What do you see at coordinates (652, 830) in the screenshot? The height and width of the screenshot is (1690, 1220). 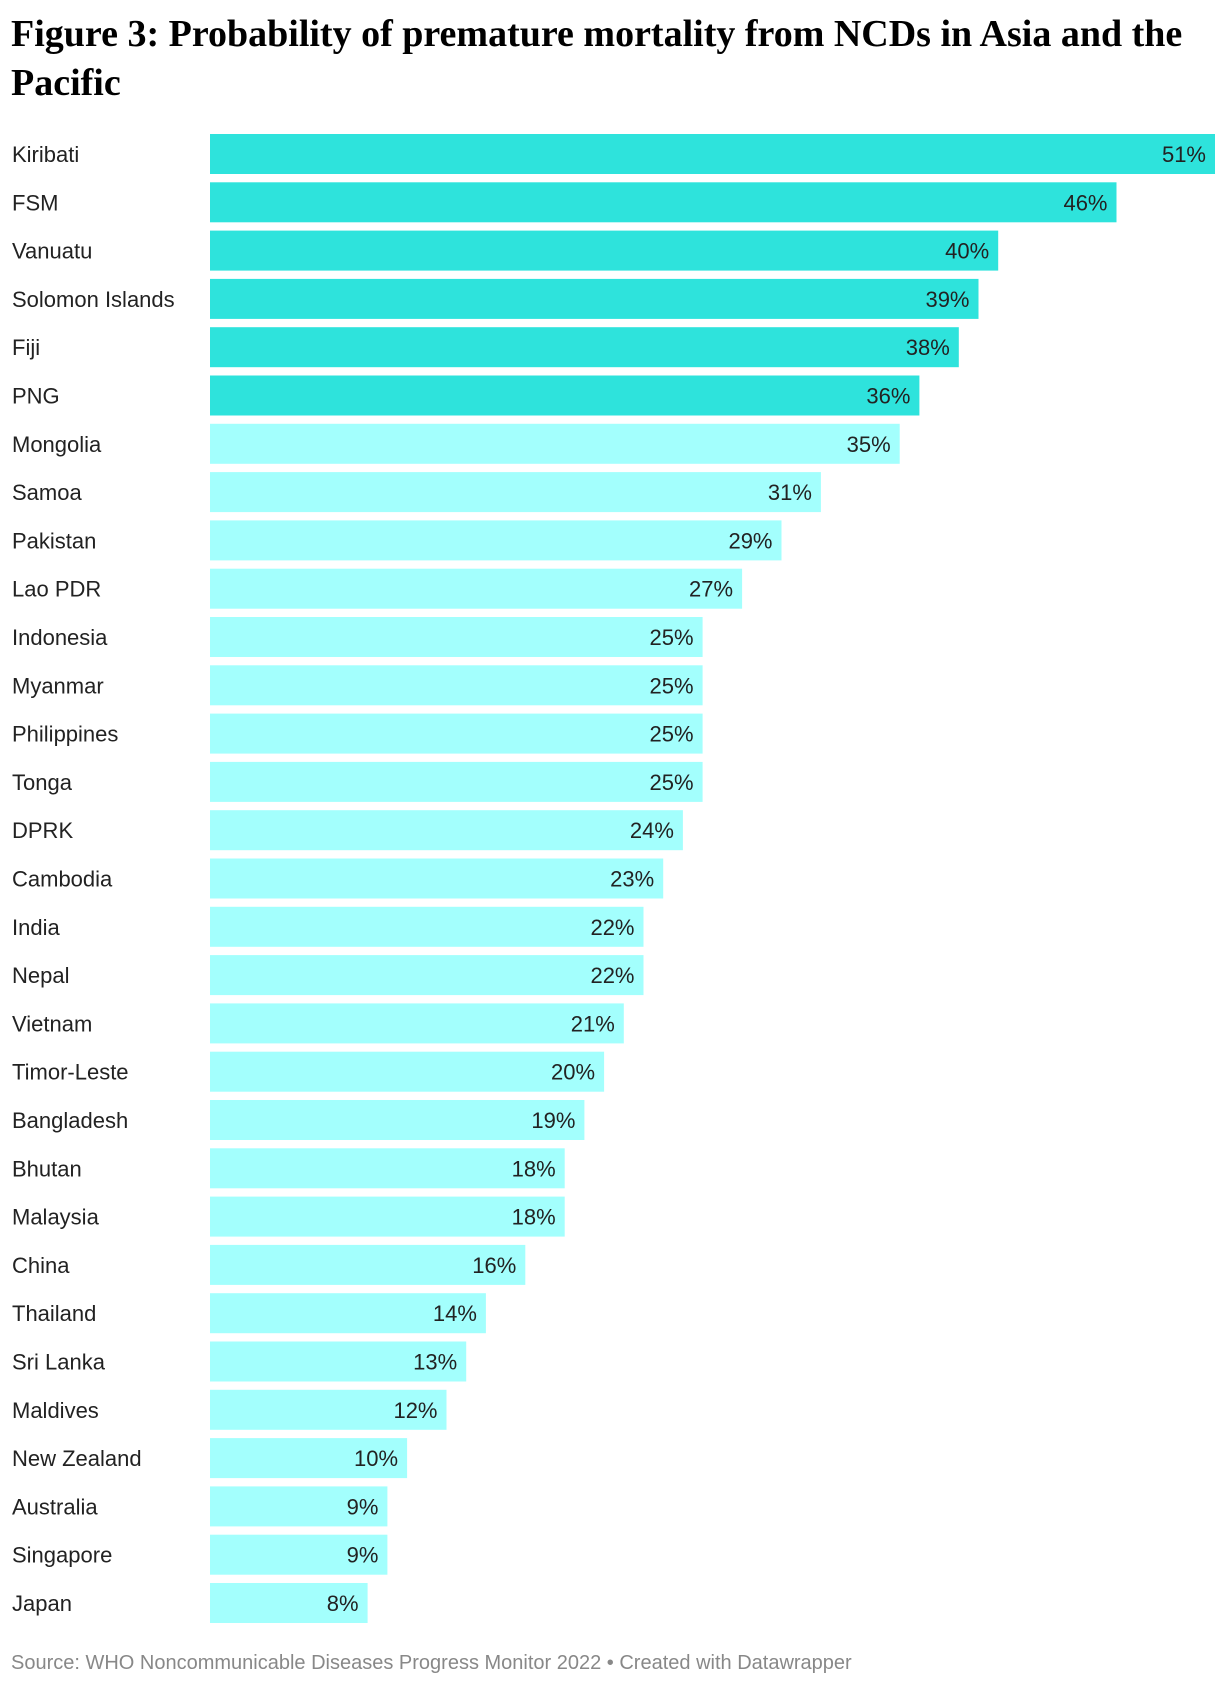 I see `value-label: 24%` at bounding box center [652, 830].